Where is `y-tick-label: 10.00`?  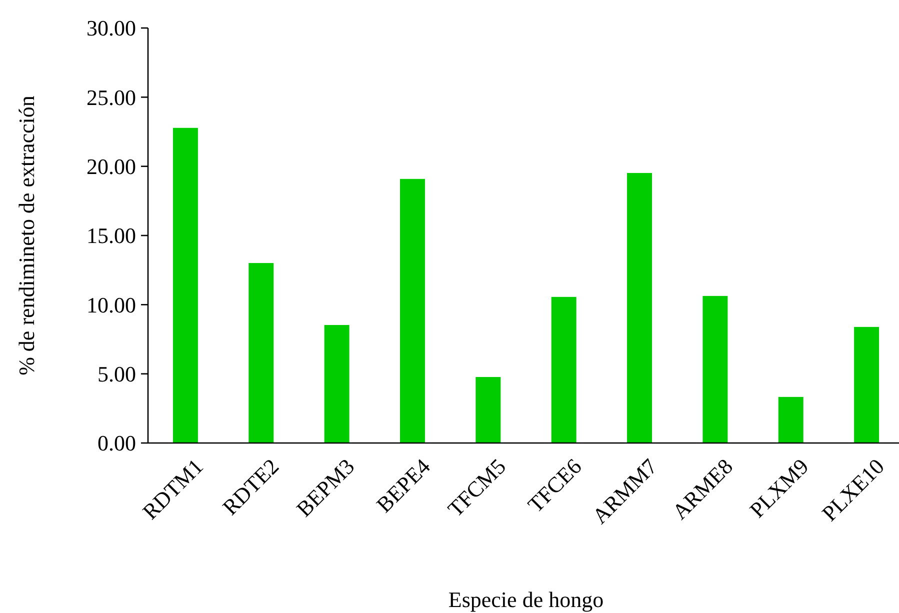
y-tick-label: 10.00 is located at coordinates (111, 305).